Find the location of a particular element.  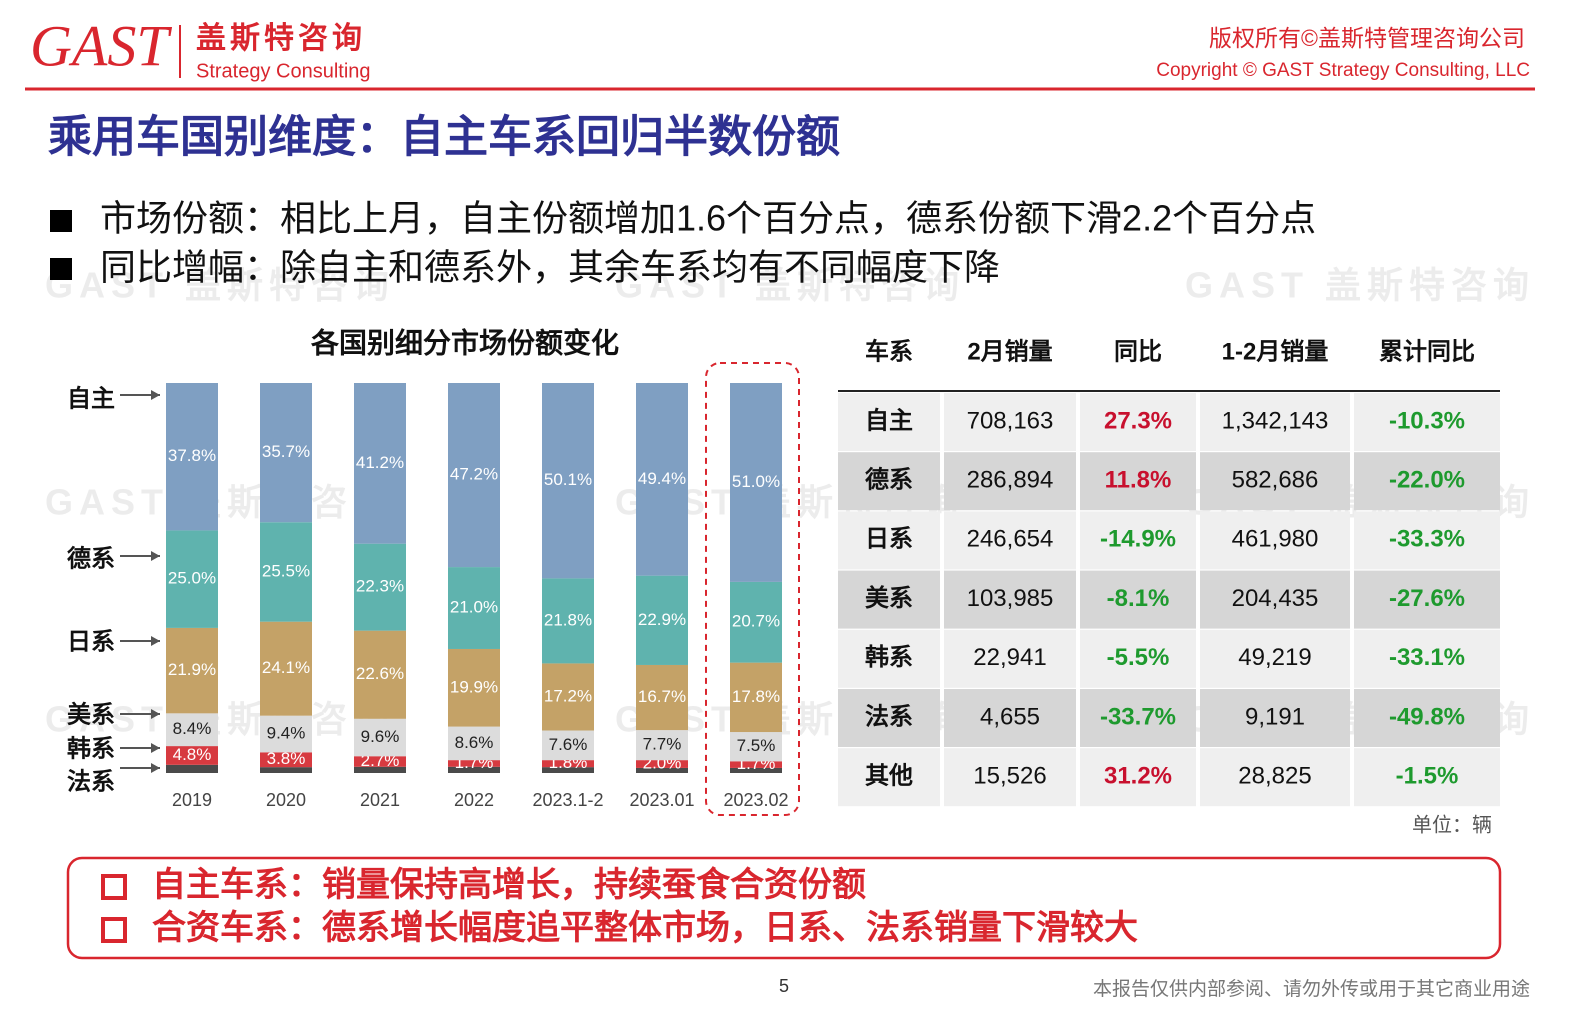

bullet-marker is located at coordinates (61, 221).